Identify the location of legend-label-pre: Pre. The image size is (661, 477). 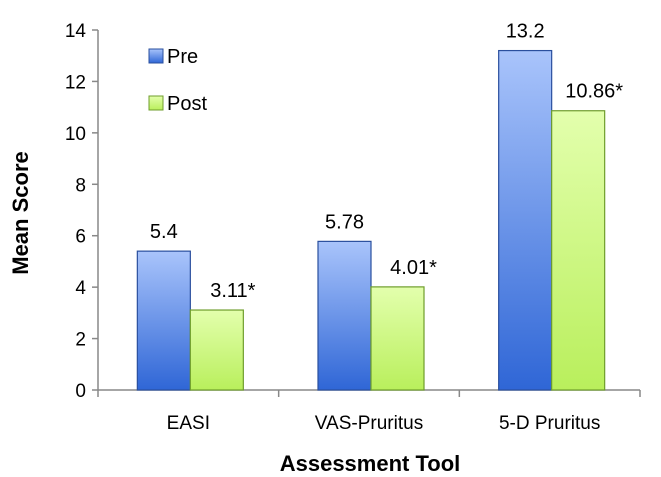
(182, 57).